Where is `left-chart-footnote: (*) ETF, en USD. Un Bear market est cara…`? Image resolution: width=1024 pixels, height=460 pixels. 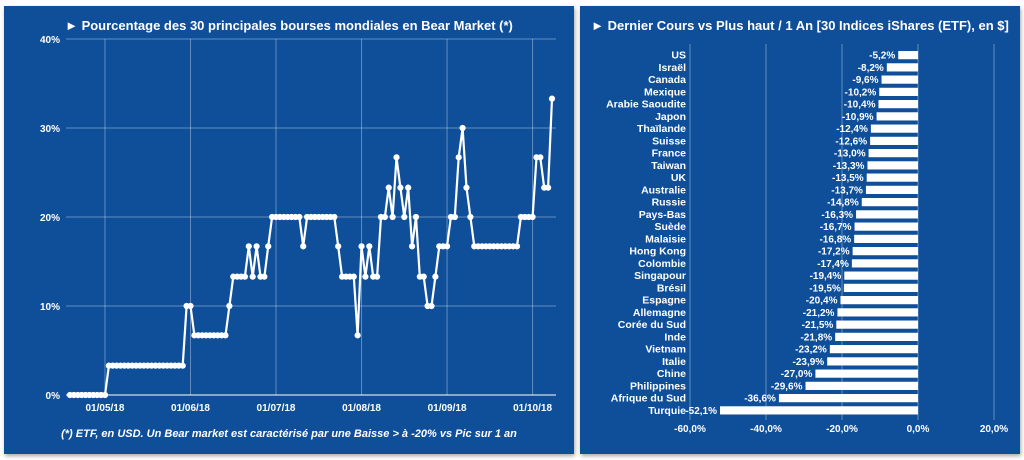
left-chart-footnote: (*) ETF, en USD. Un Bear market est cara… is located at coordinates (289, 434).